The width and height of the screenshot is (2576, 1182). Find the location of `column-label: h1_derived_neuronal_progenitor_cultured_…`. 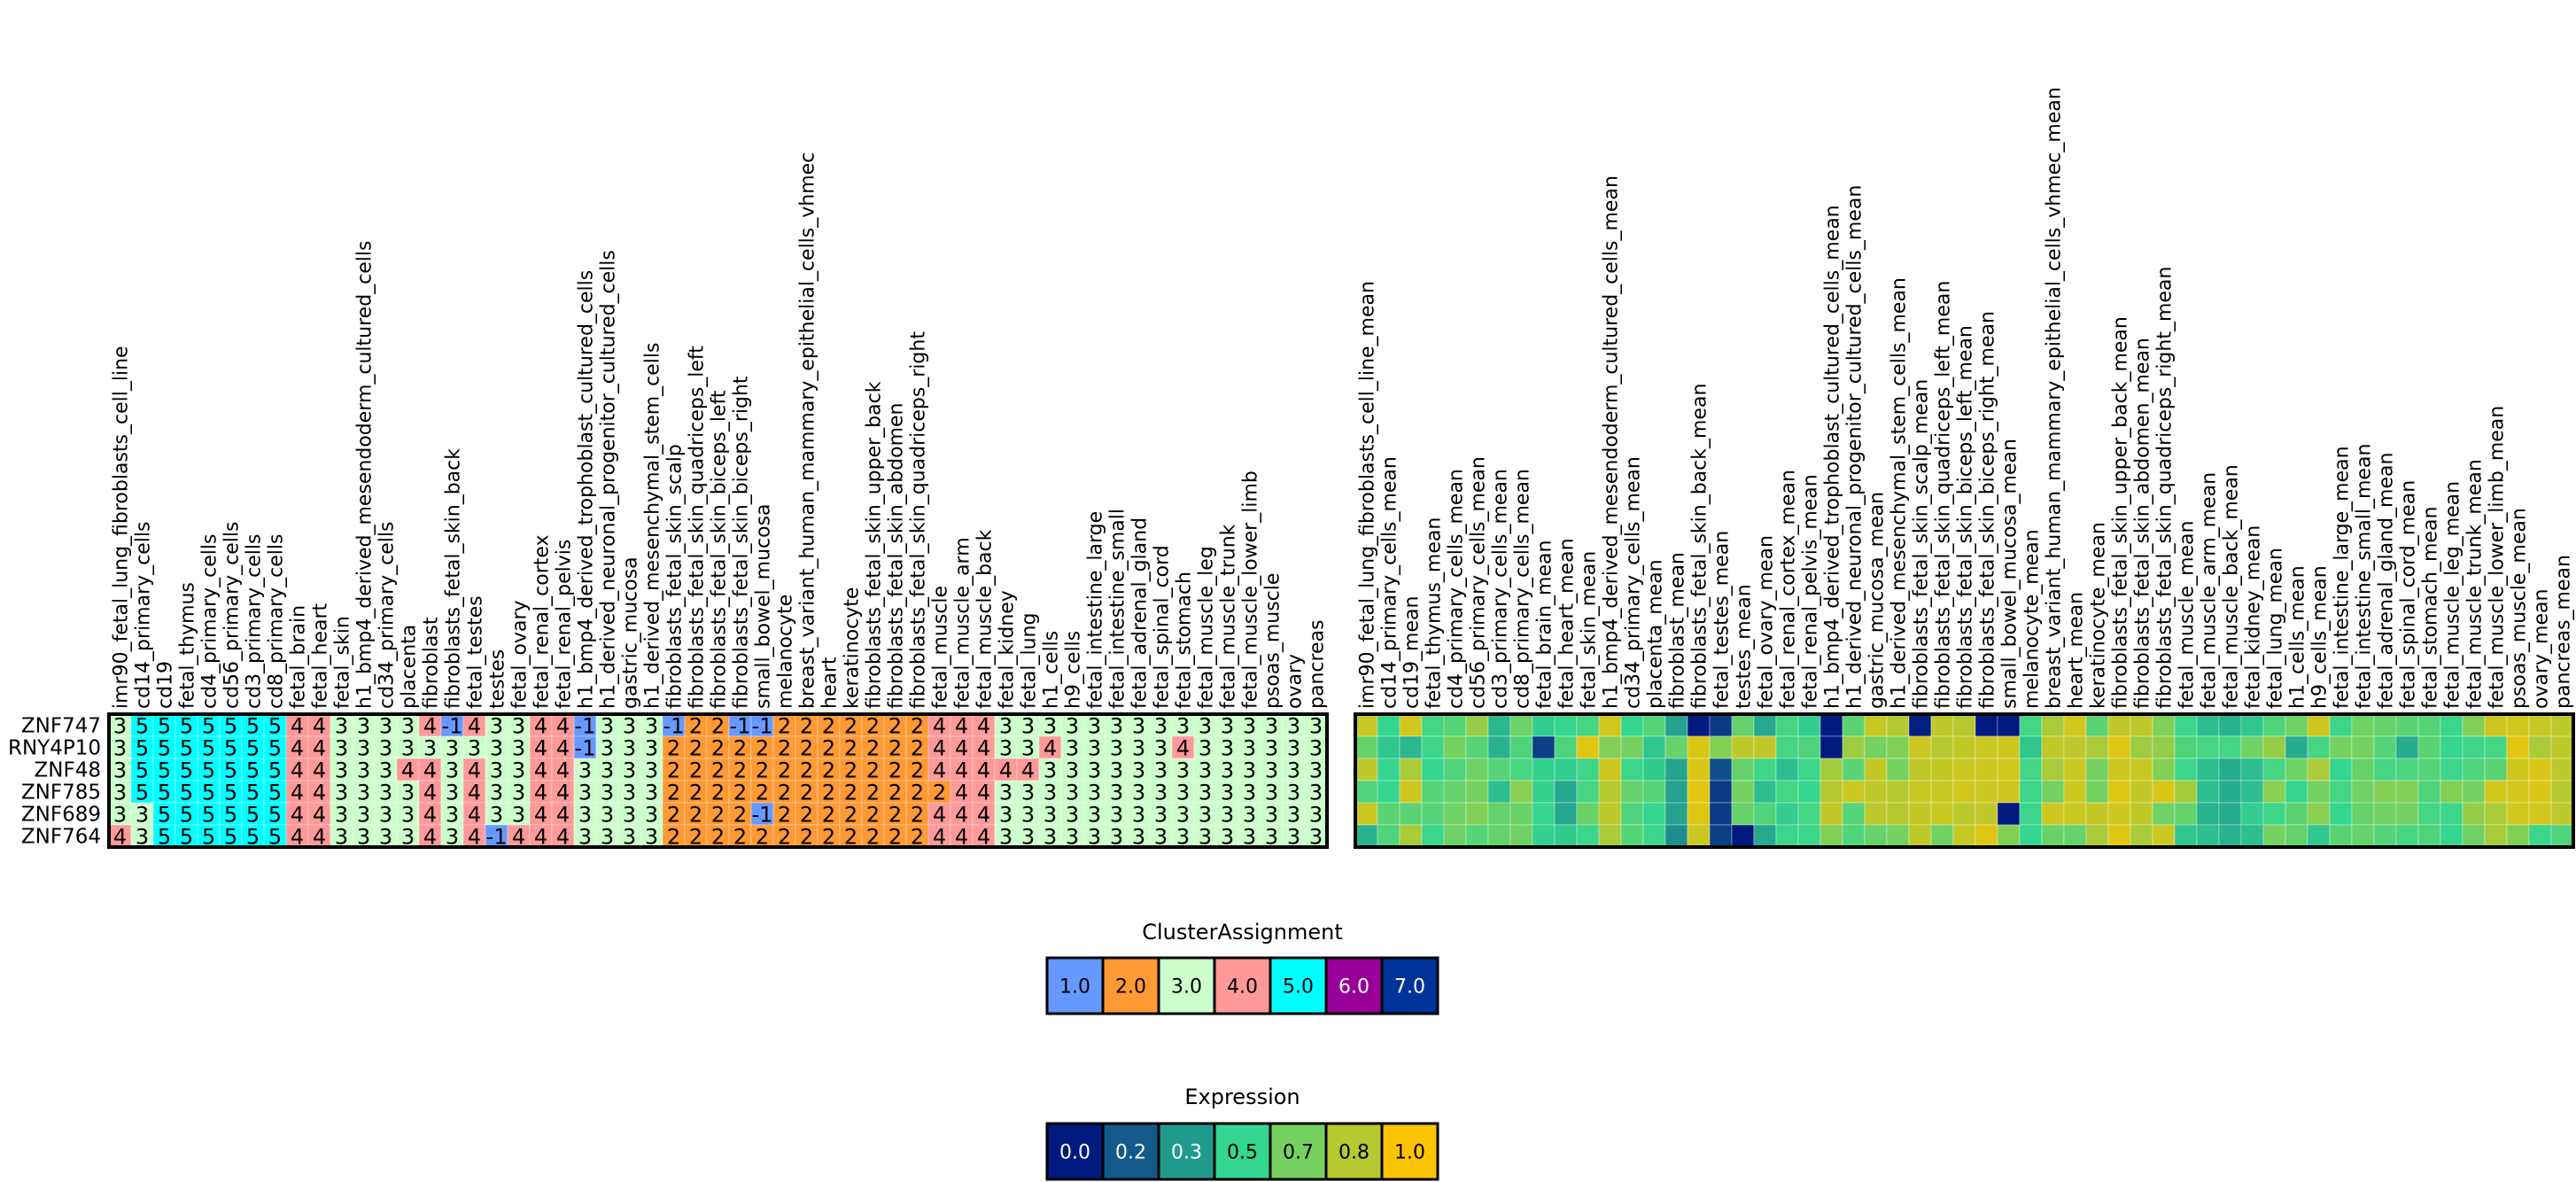

column-label: h1_derived_neuronal_progenitor_cultured_… is located at coordinates (609, 480).